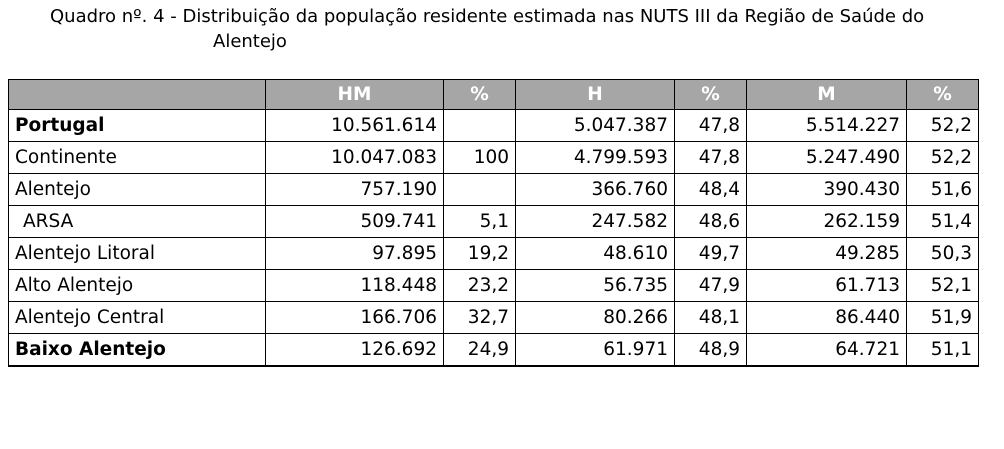 This screenshot has width=1004, height=449. I want to click on cell: 100, so click(479, 157).